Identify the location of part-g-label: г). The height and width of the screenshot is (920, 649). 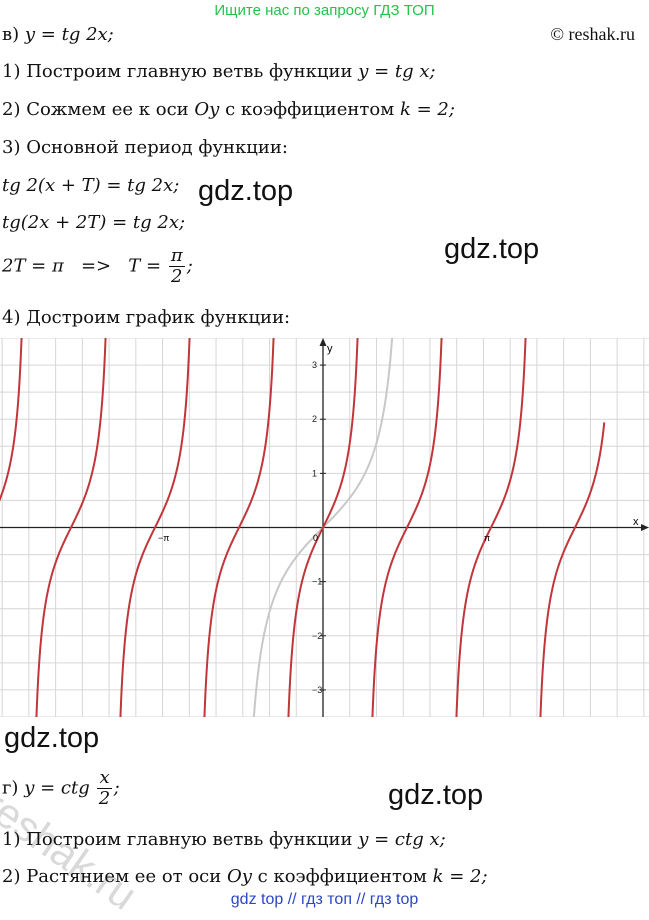
(10, 788).